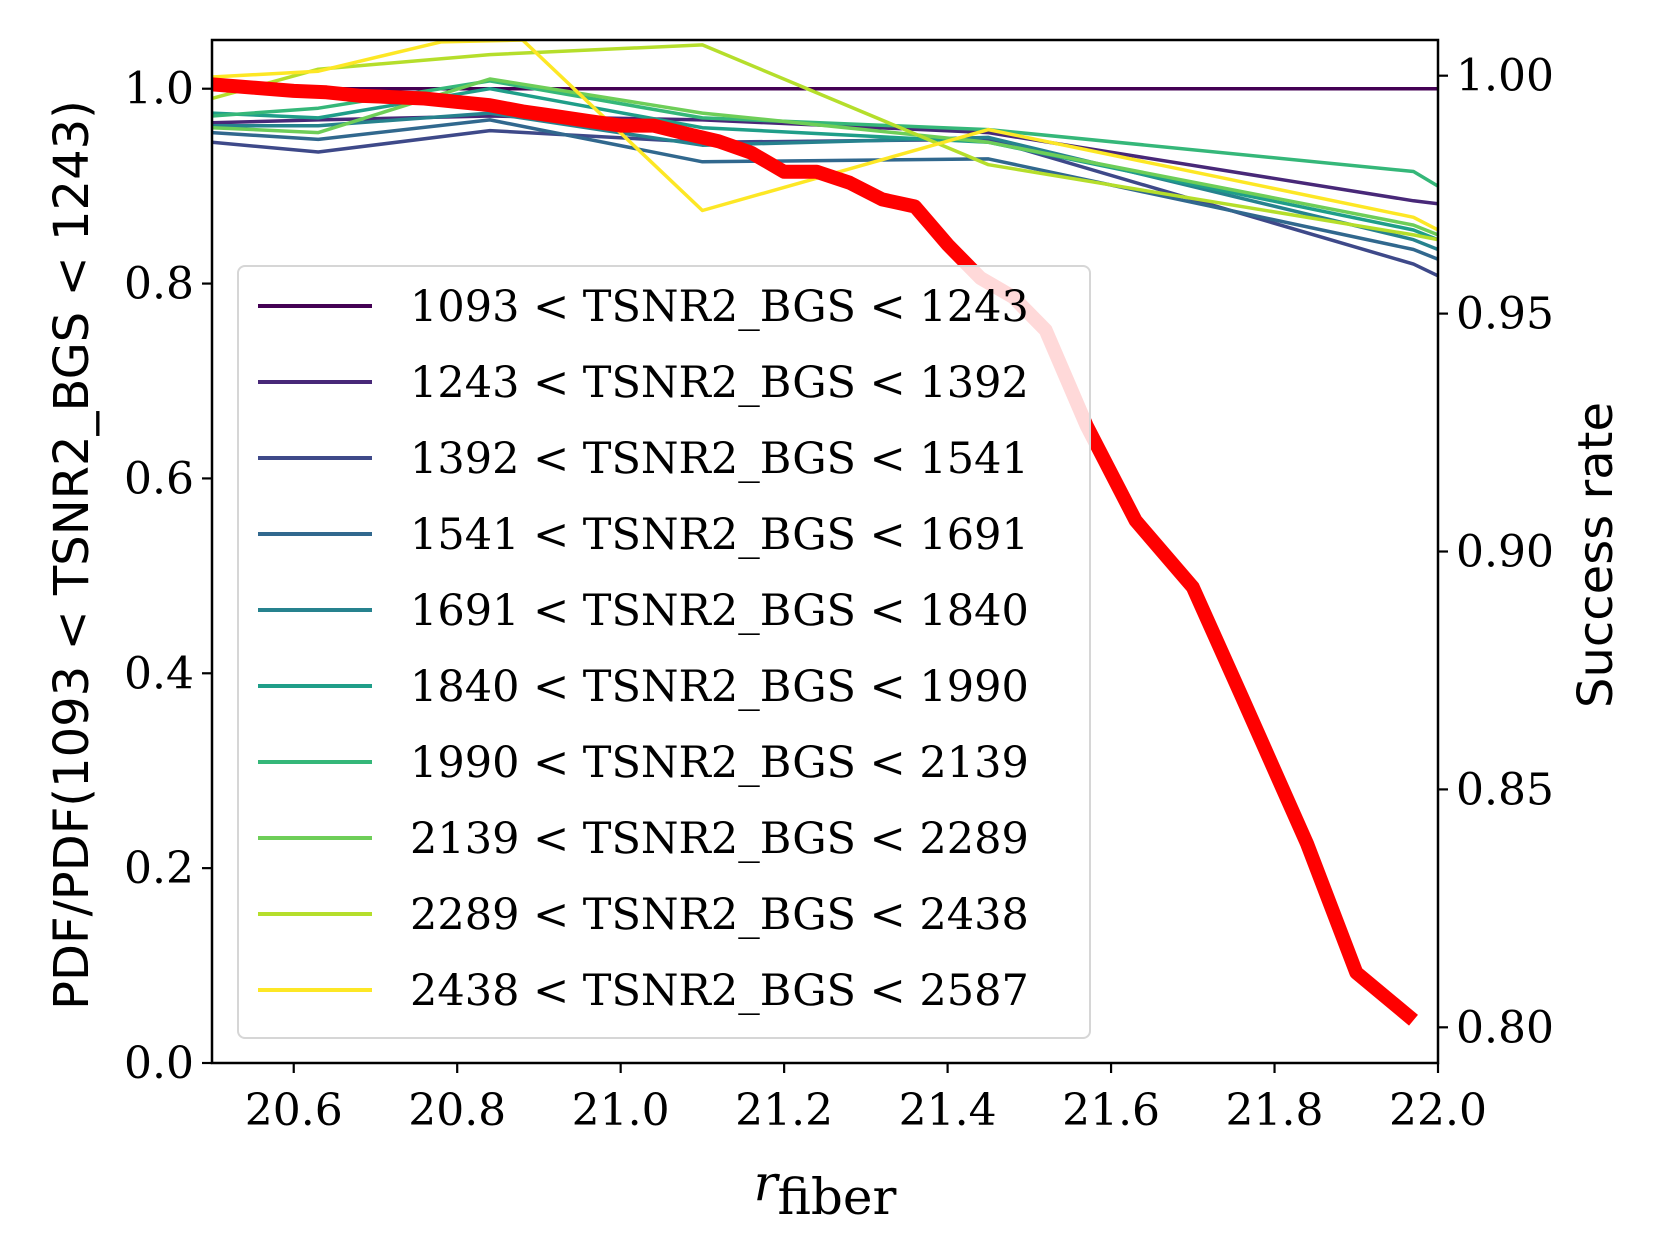 The height and width of the screenshot is (1245, 1660). I want to click on y-left-tick-label: 0.2, so click(159, 868).